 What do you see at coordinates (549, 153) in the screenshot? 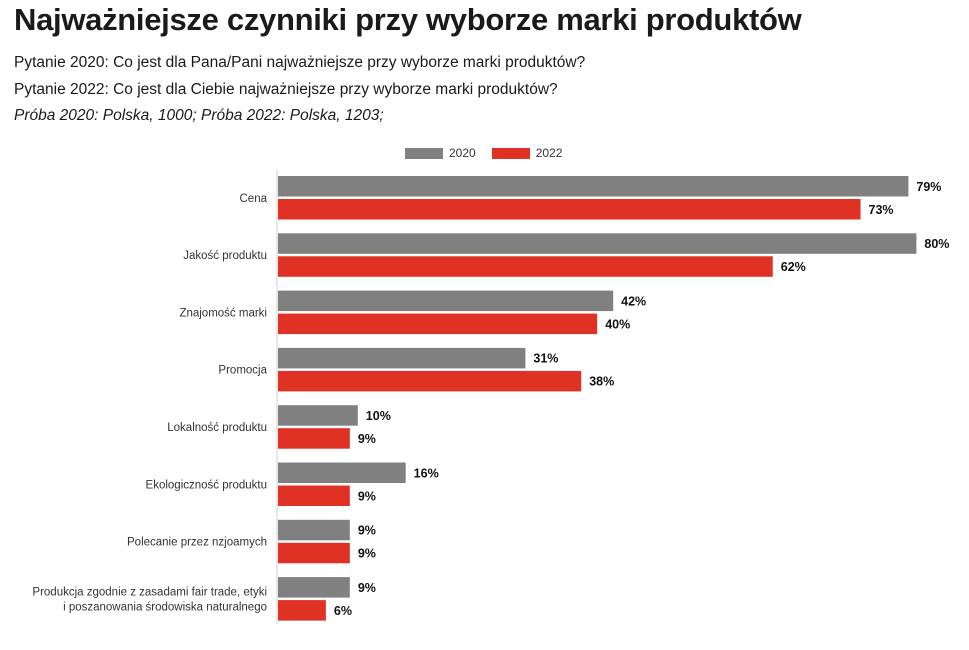
I see `legend-label-2022: 2022` at bounding box center [549, 153].